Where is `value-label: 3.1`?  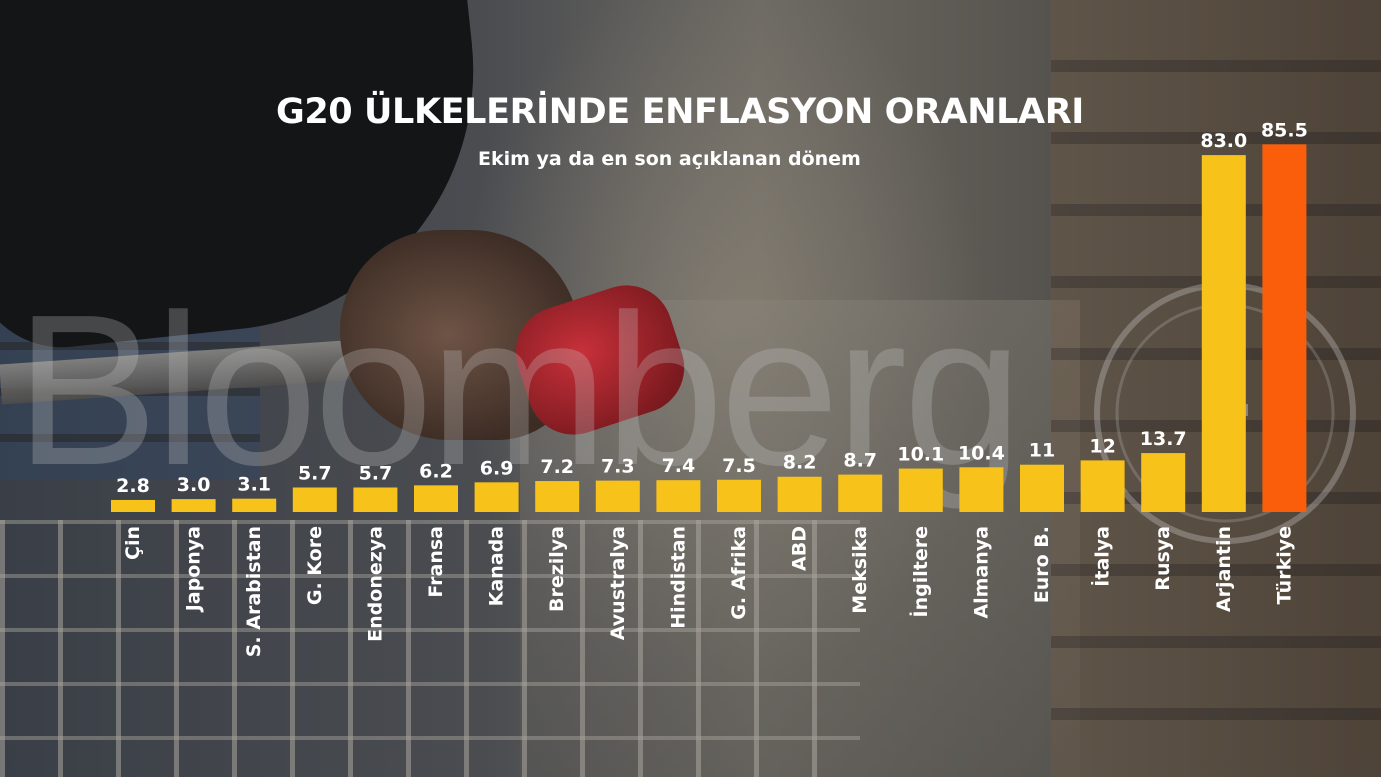 value-label: 3.1 is located at coordinates (254, 485).